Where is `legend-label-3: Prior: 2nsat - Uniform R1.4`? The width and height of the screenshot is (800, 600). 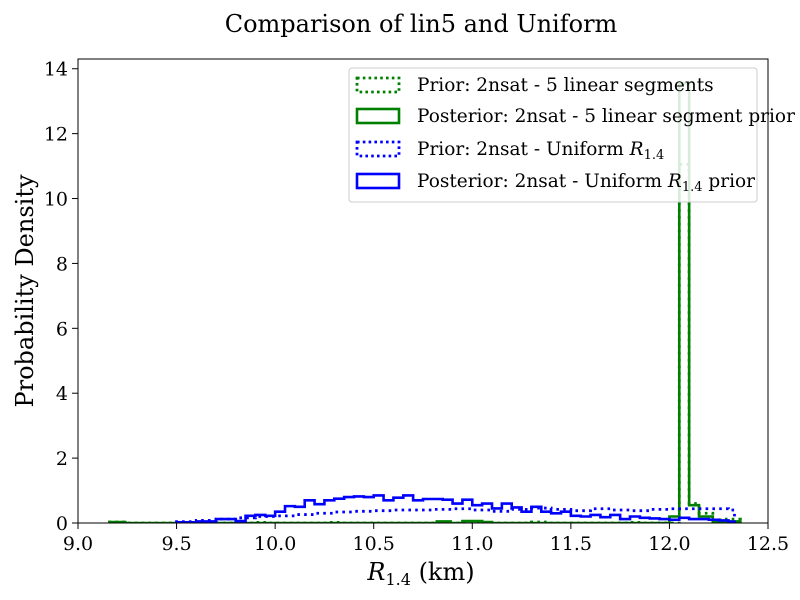
legend-label-3: Prior: 2nsat - Uniform R1.4 is located at coordinates (540, 151).